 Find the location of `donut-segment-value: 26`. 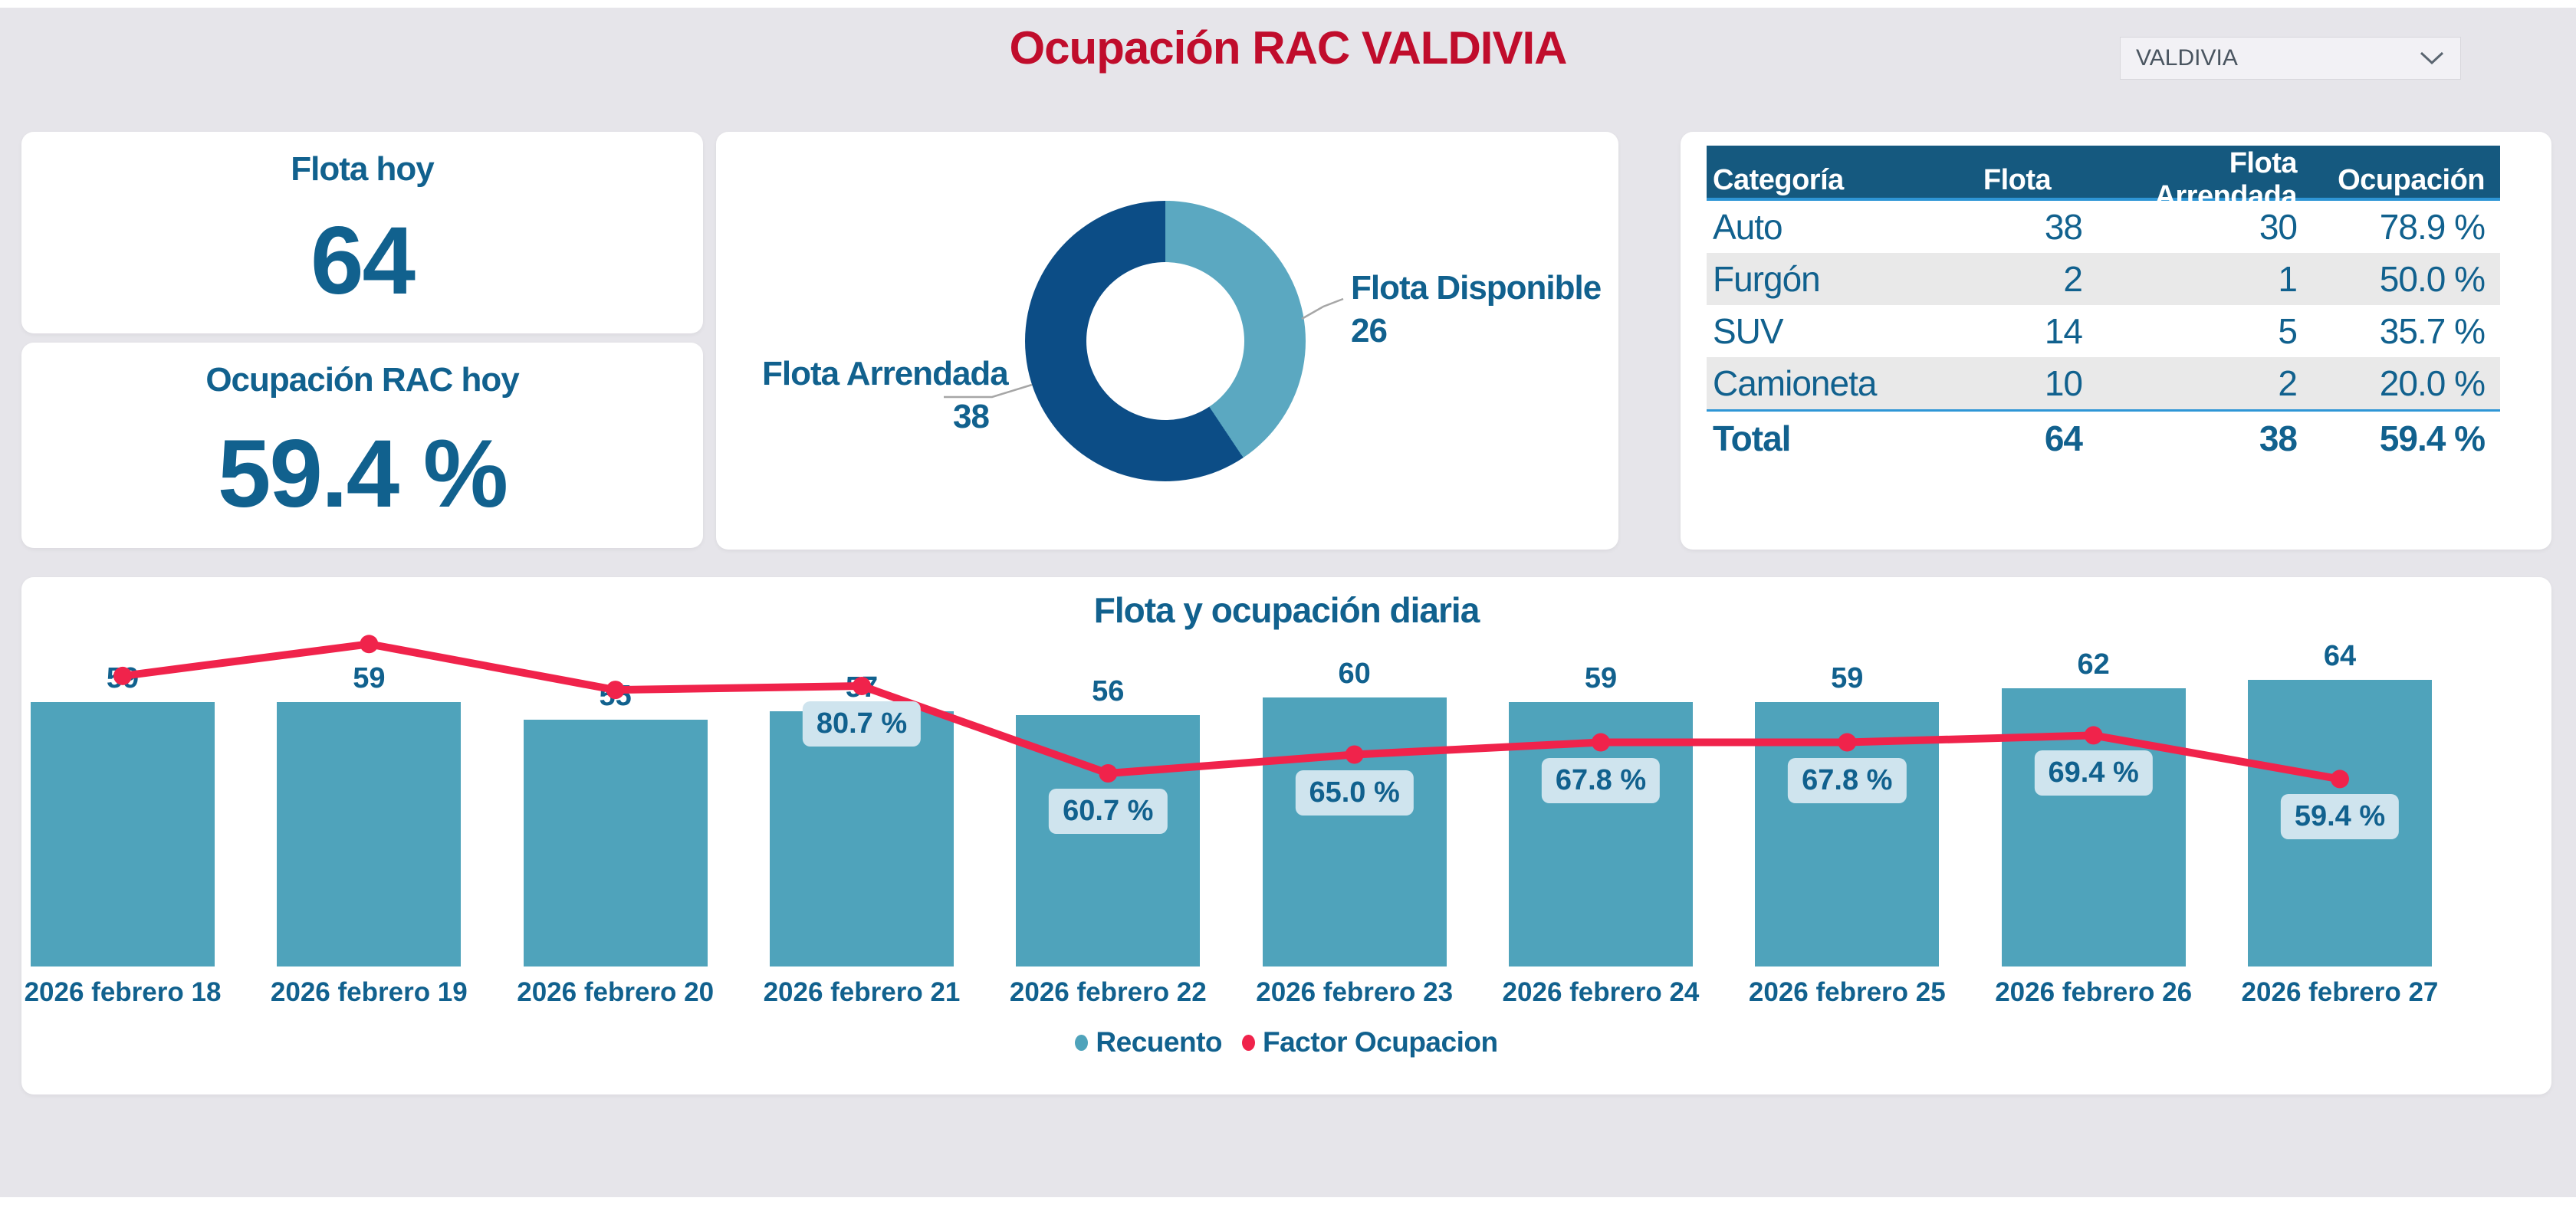

donut-segment-value: 26 is located at coordinates (1370, 331).